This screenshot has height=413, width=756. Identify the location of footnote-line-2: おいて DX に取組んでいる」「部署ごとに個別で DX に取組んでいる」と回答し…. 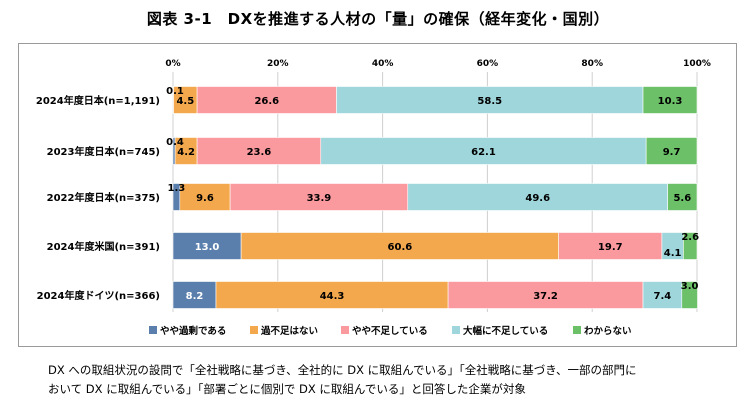
(287, 389).